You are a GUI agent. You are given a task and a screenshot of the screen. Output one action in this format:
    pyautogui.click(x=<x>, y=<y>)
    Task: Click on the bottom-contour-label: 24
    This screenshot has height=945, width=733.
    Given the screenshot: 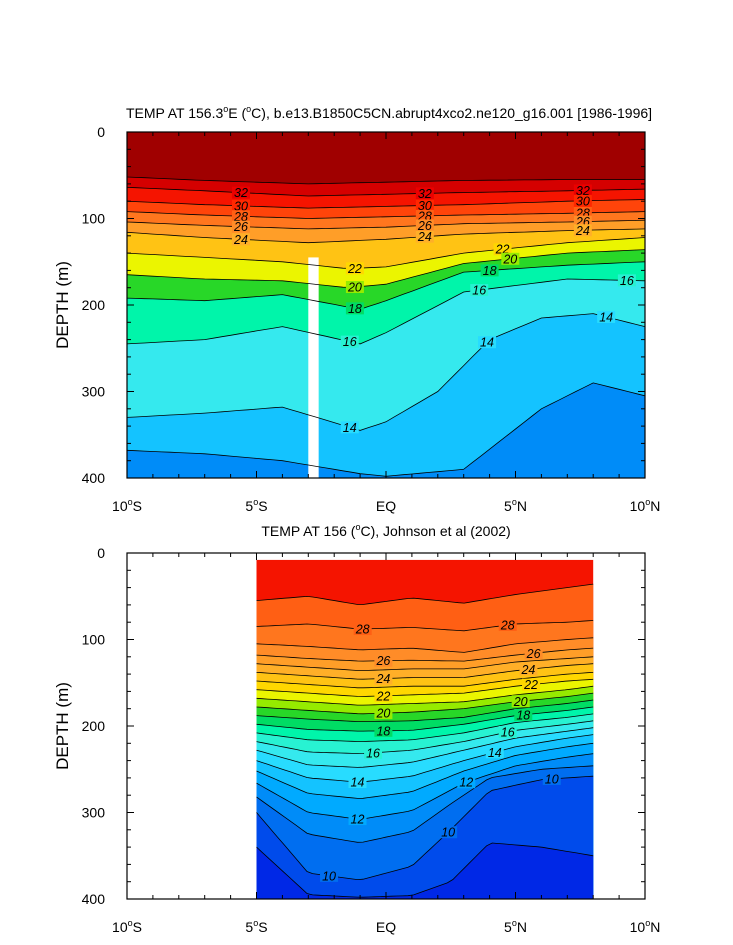 What is the action you would take?
    pyautogui.click(x=527, y=670)
    